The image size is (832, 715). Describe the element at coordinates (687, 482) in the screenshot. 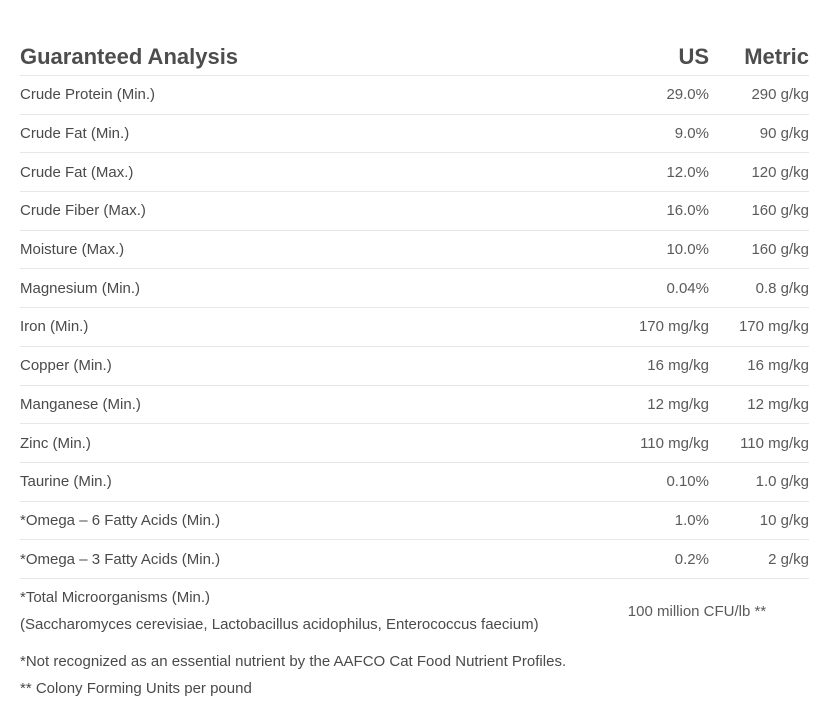

I see `us-value: 0.10%` at that location.